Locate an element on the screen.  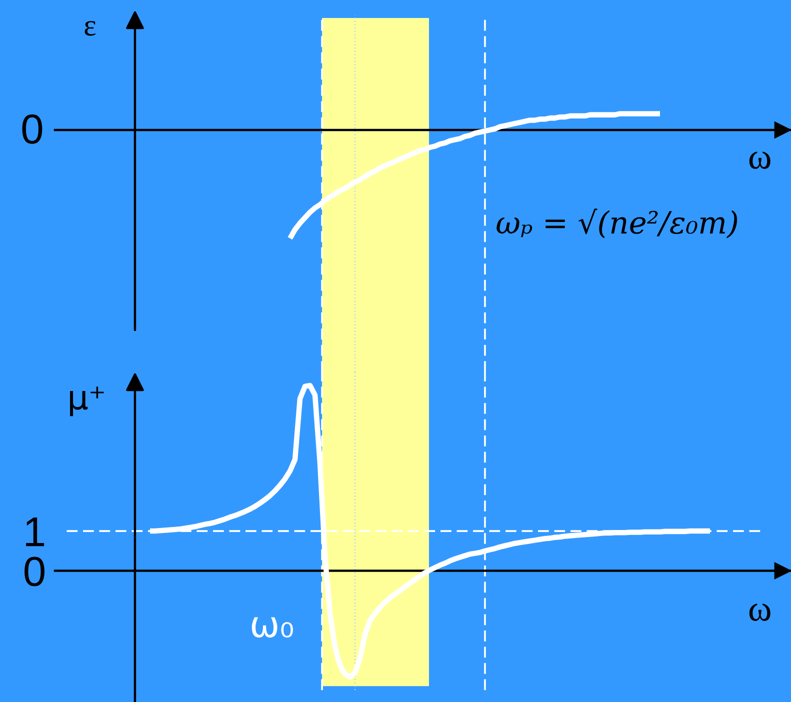
y-axis-title: ε is located at coordinates (90, 28).